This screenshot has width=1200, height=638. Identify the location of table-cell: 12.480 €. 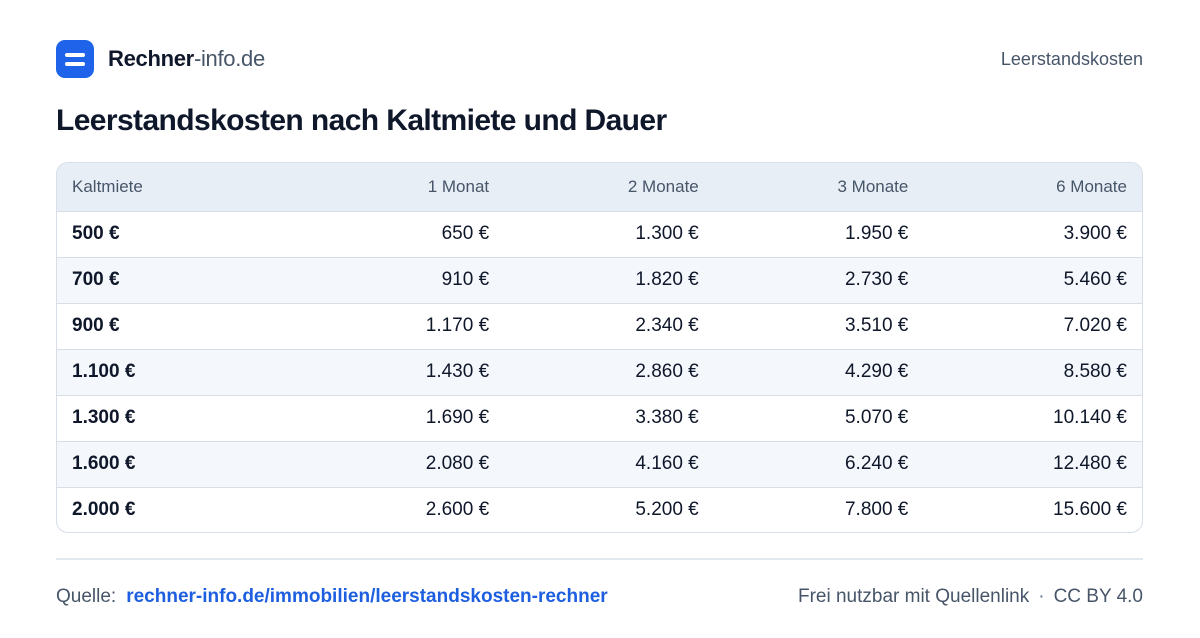
(1090, 463).